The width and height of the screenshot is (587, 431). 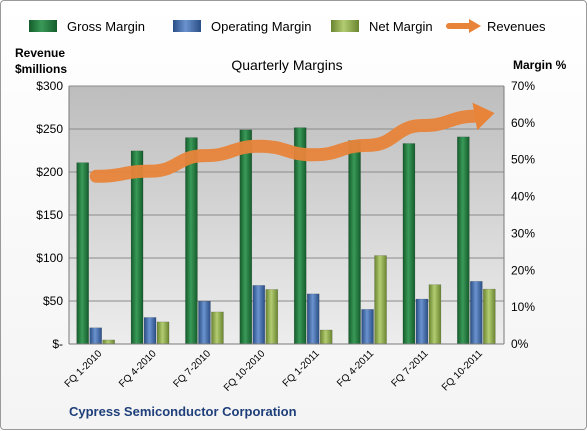 What do you see at coordinates (462, 370) in the screenshot?
I see `x-tick-label: FQ 10-2011` at bounding box center [462, 370].